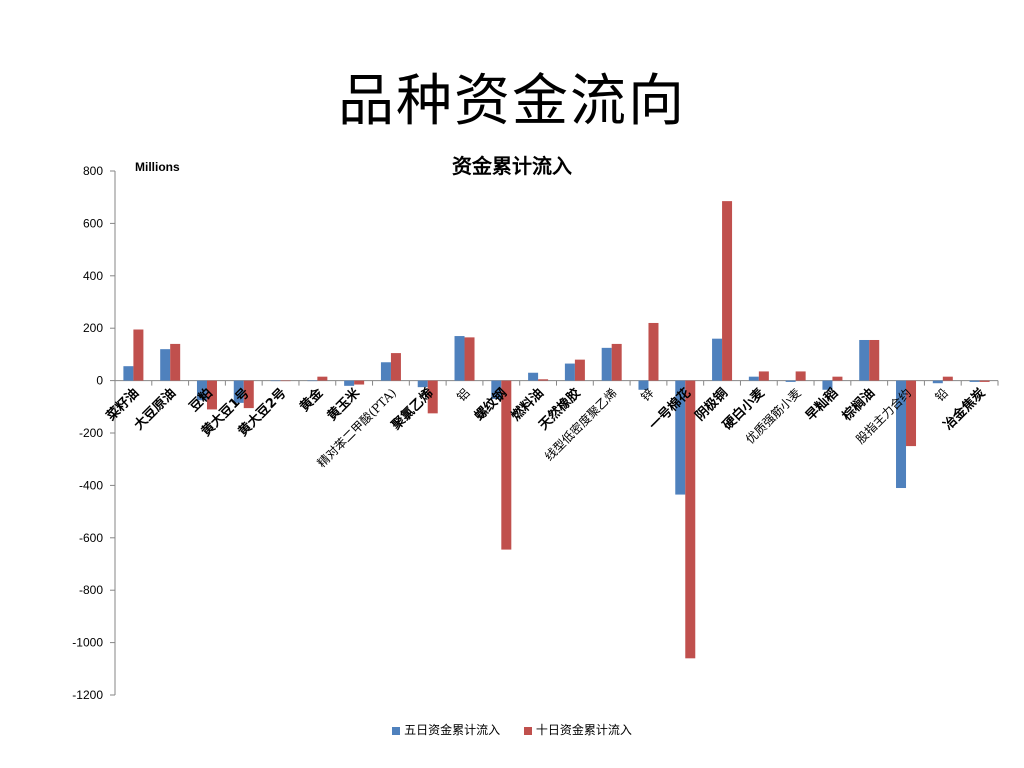 The width and height of the screenshot is (1024, 768). Describe the element at coordinates (964, 409) in the screenshot. I see `x-category-label: 冶金焦炭` at that location.